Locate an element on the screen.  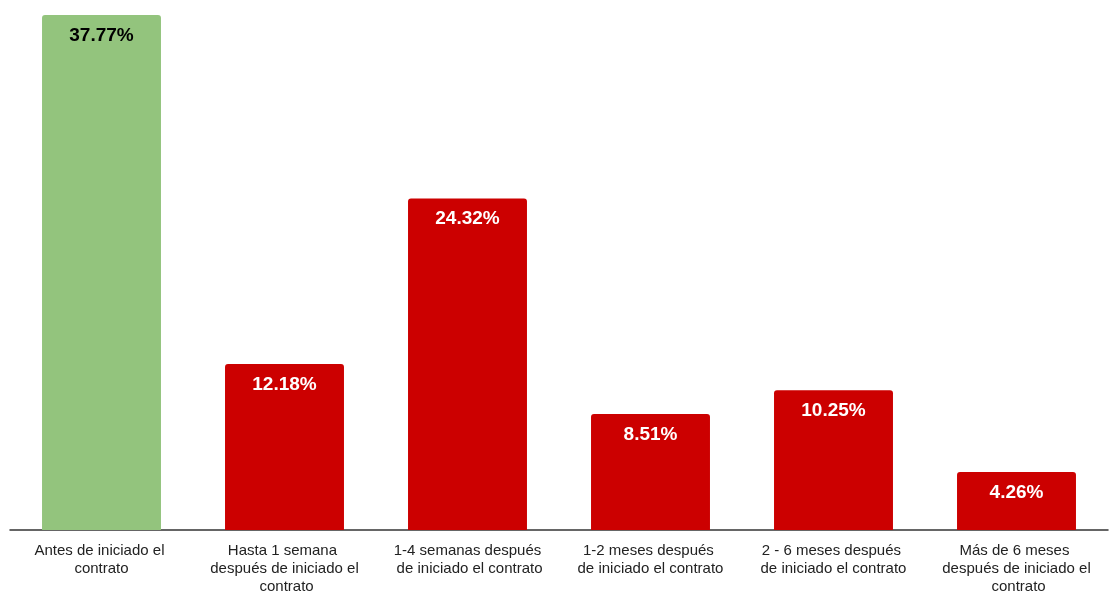
x-tick-label: Antes de iniciado el contrato is located at coordinates (101, 558).